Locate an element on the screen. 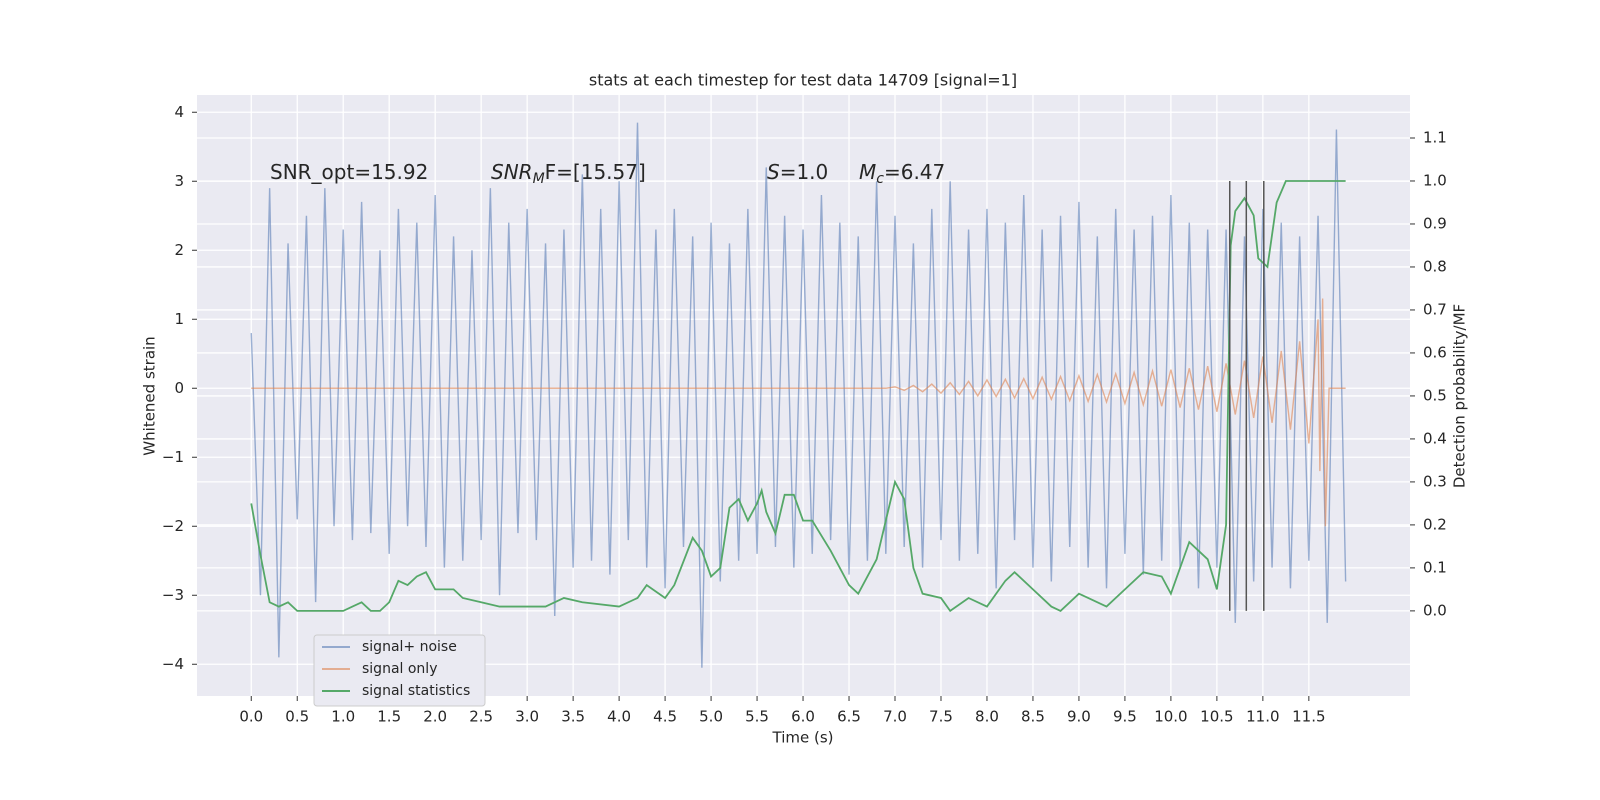  annotation-part: S is located at coordinates (773, 172).